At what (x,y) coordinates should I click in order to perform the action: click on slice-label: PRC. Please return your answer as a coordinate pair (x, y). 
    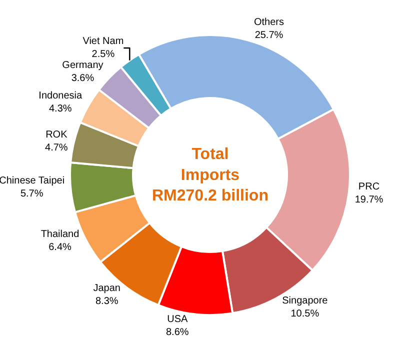
    Looking at the image, I should click on (369, 186).